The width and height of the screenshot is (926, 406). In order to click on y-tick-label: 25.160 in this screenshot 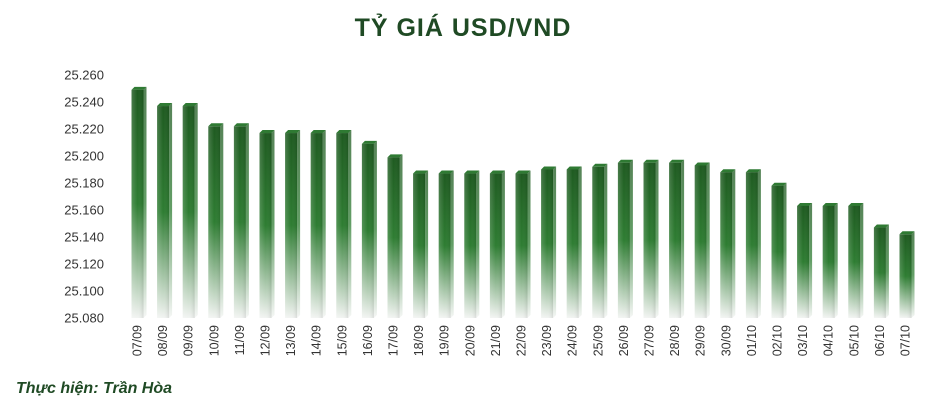, I will do `click(84, 210)`.